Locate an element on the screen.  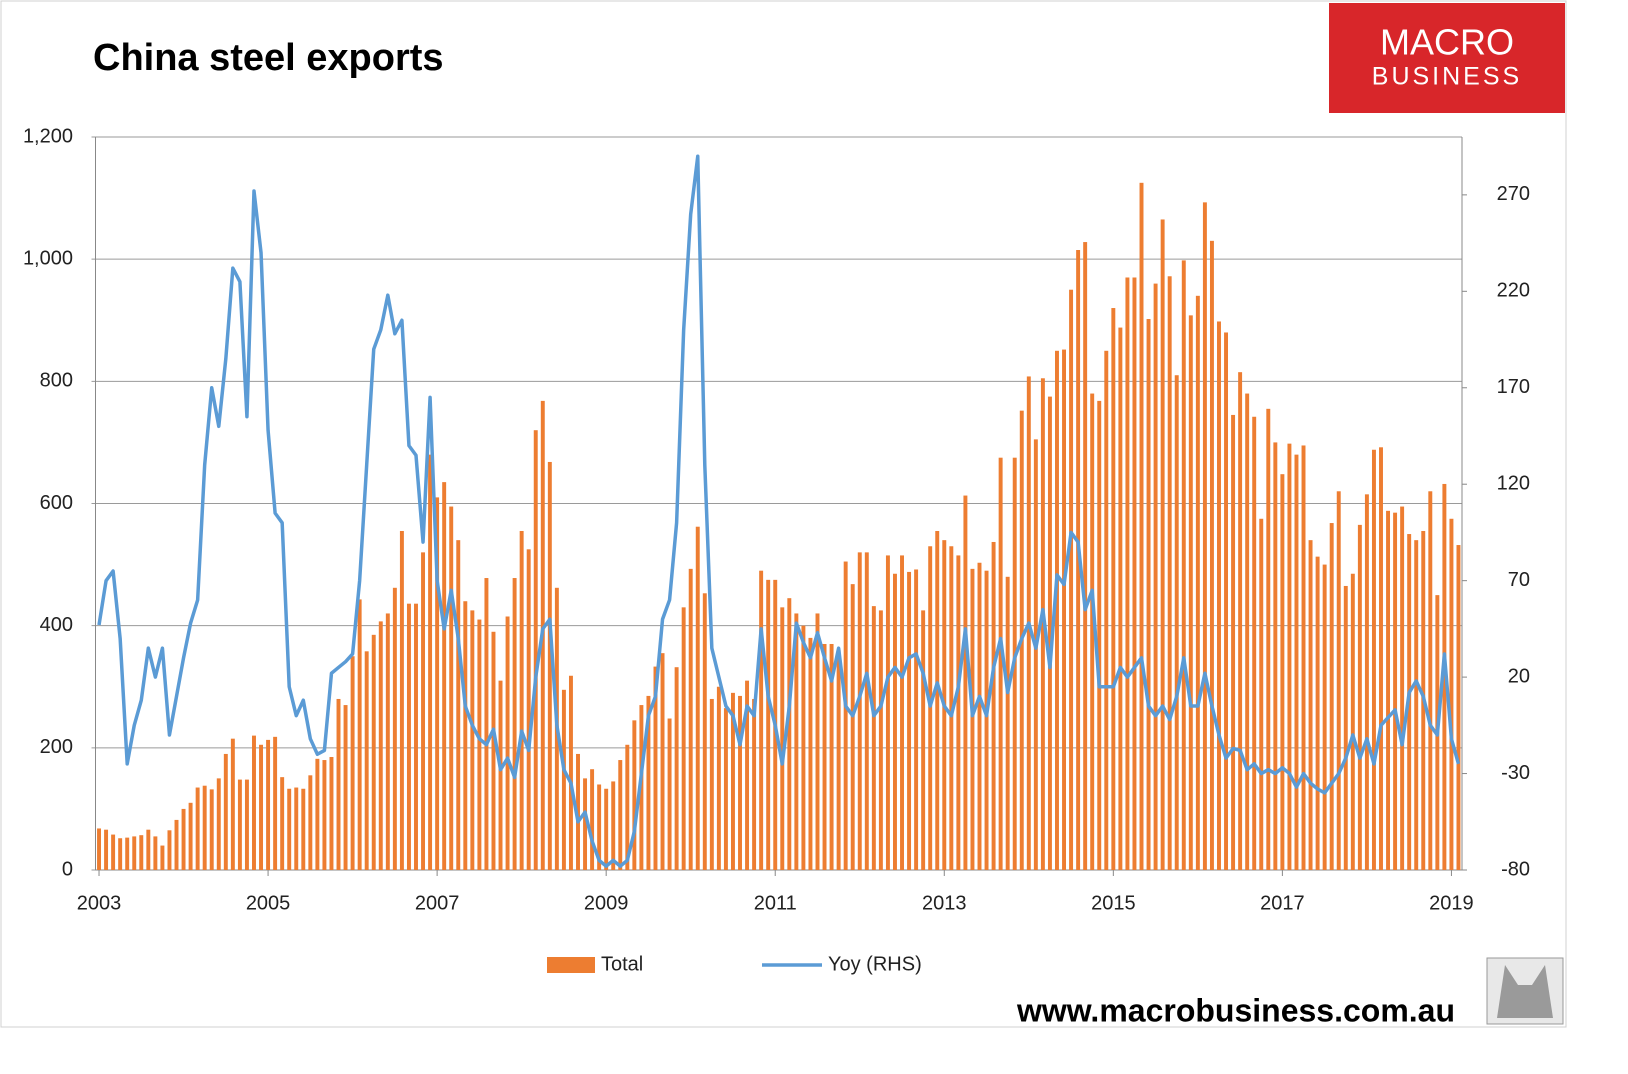
logo-text: MACRO is located at coordinates (1447, 42).